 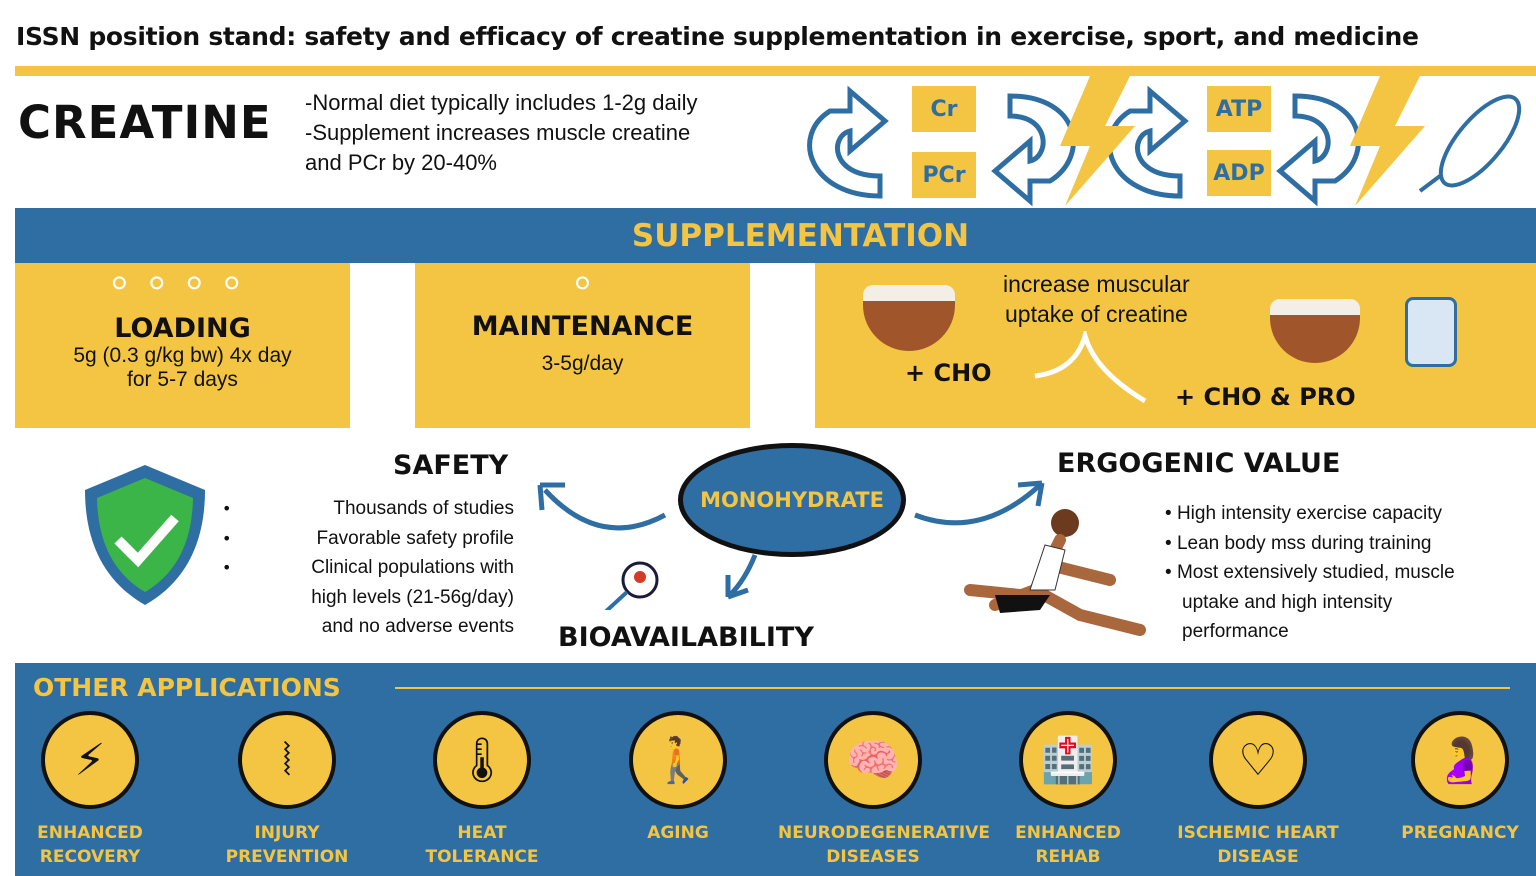 I want to click on application-label: TOLERANCE, so click(x=482, y=857).